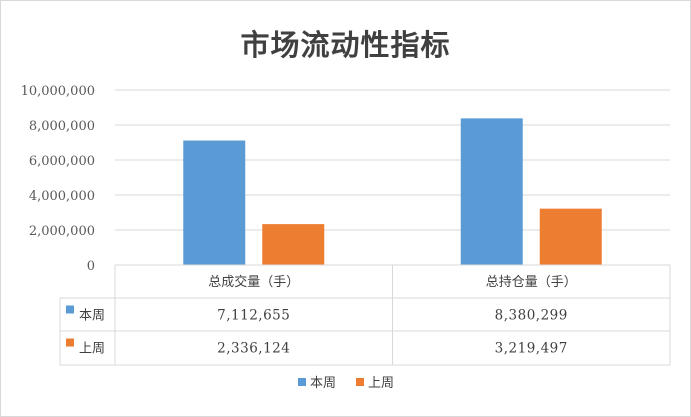  I want to click on y-tick-label: 0, so click(91, 266).